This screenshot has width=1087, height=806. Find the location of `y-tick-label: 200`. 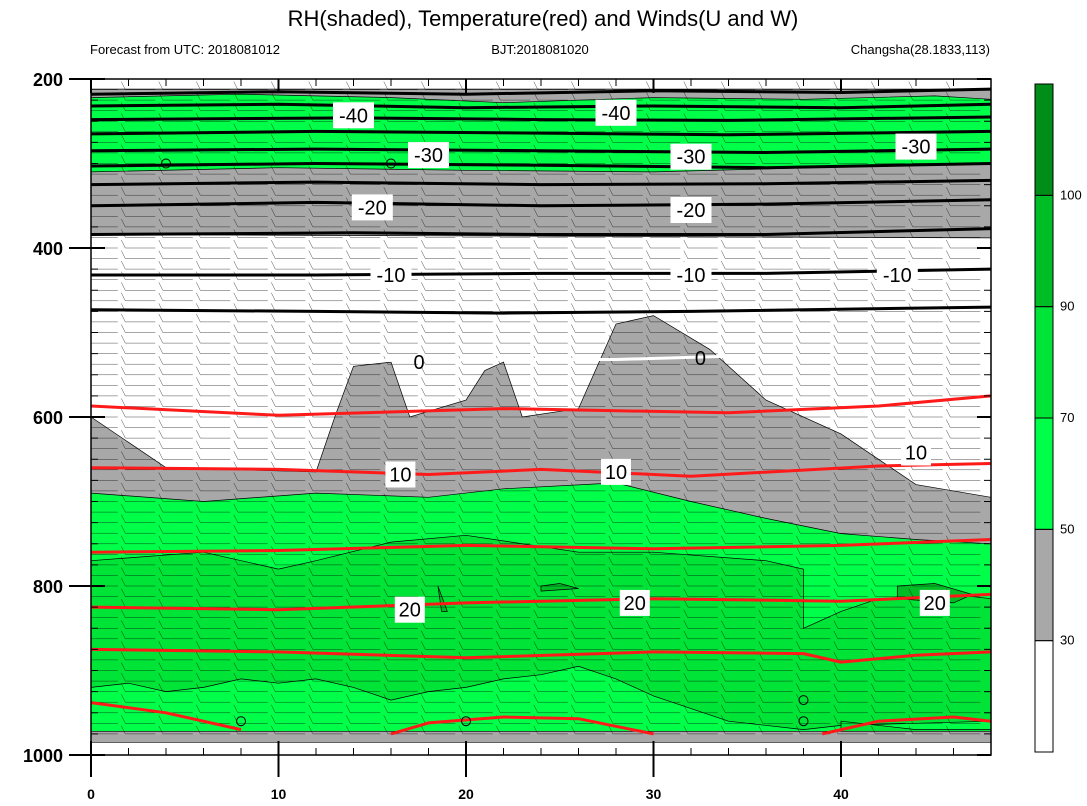

y-tick-label: 200 is located at coordinates (48, 80).